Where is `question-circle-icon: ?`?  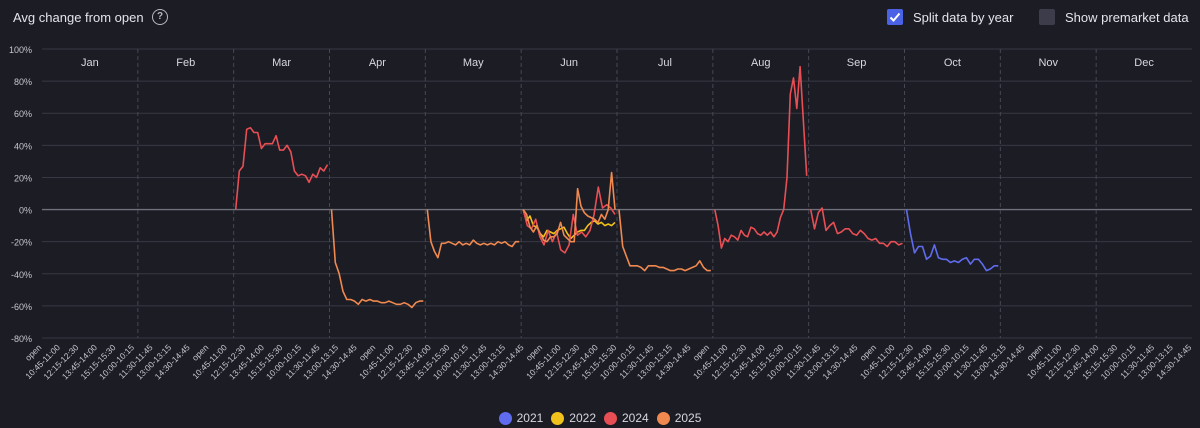 question-circle-icon: ? is located at coordinates (160, 17).